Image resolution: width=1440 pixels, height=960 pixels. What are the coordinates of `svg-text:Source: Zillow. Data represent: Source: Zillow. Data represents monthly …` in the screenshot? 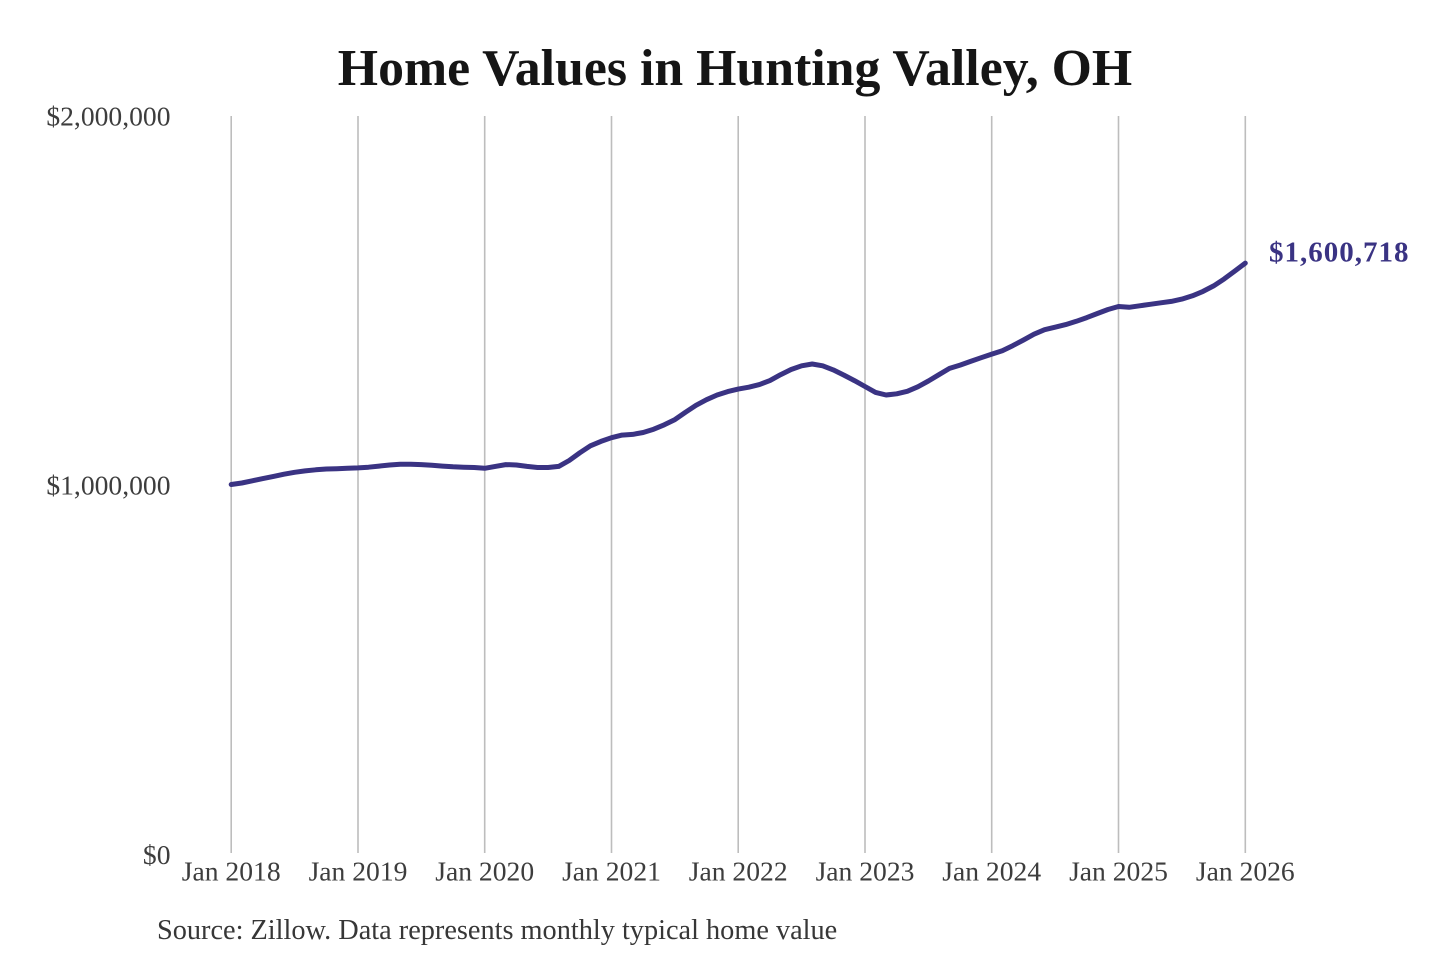 It's located at (497, 930).